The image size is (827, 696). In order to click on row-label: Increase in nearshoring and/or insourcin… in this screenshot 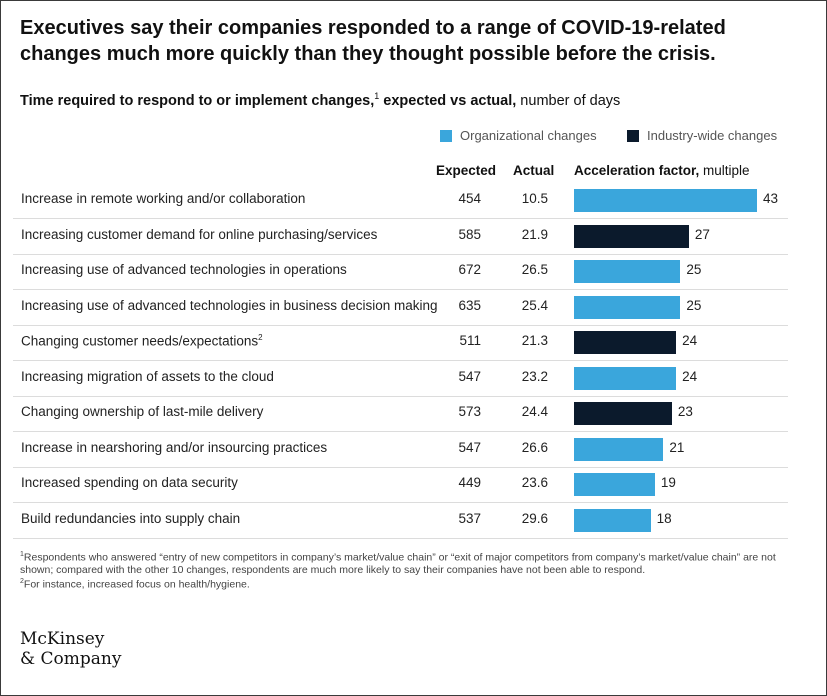, I will do `click(174, 447)`.